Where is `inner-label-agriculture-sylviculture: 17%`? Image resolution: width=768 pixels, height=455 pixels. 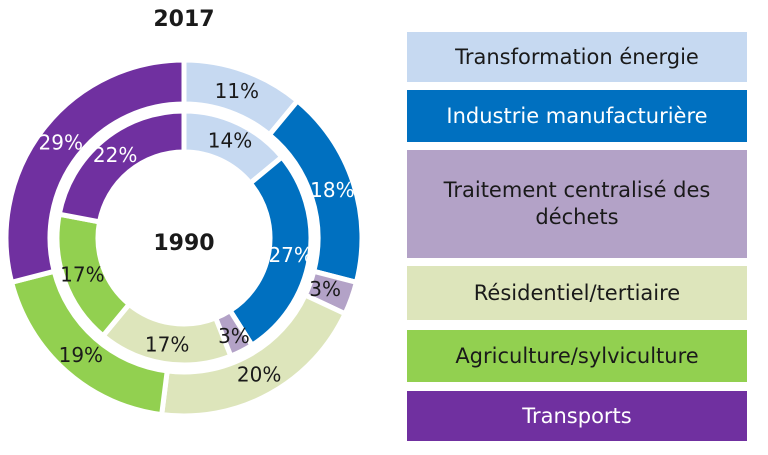
inner-label-agriculture-sylviculture: 17% is located at coordinates (82, 275).